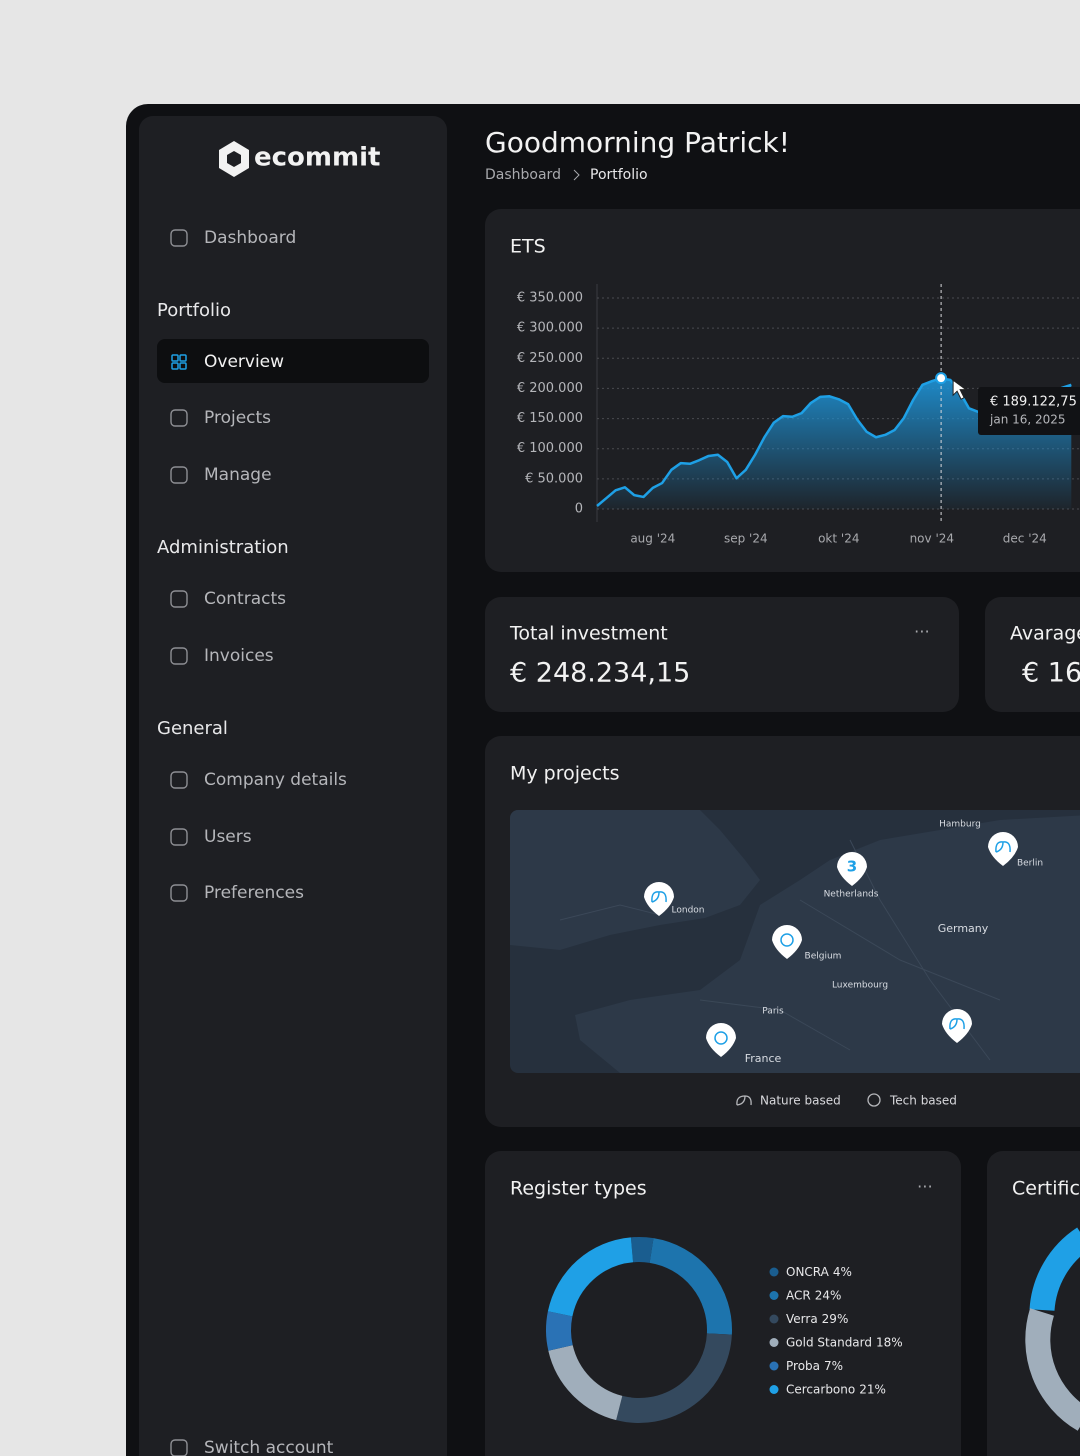 This screenshot has height=1456, width=1080. What do you see at coordinates (800, 1101) in the screenshot?
I see `map-legend: Nature based` at bounding box center [800, 1101].